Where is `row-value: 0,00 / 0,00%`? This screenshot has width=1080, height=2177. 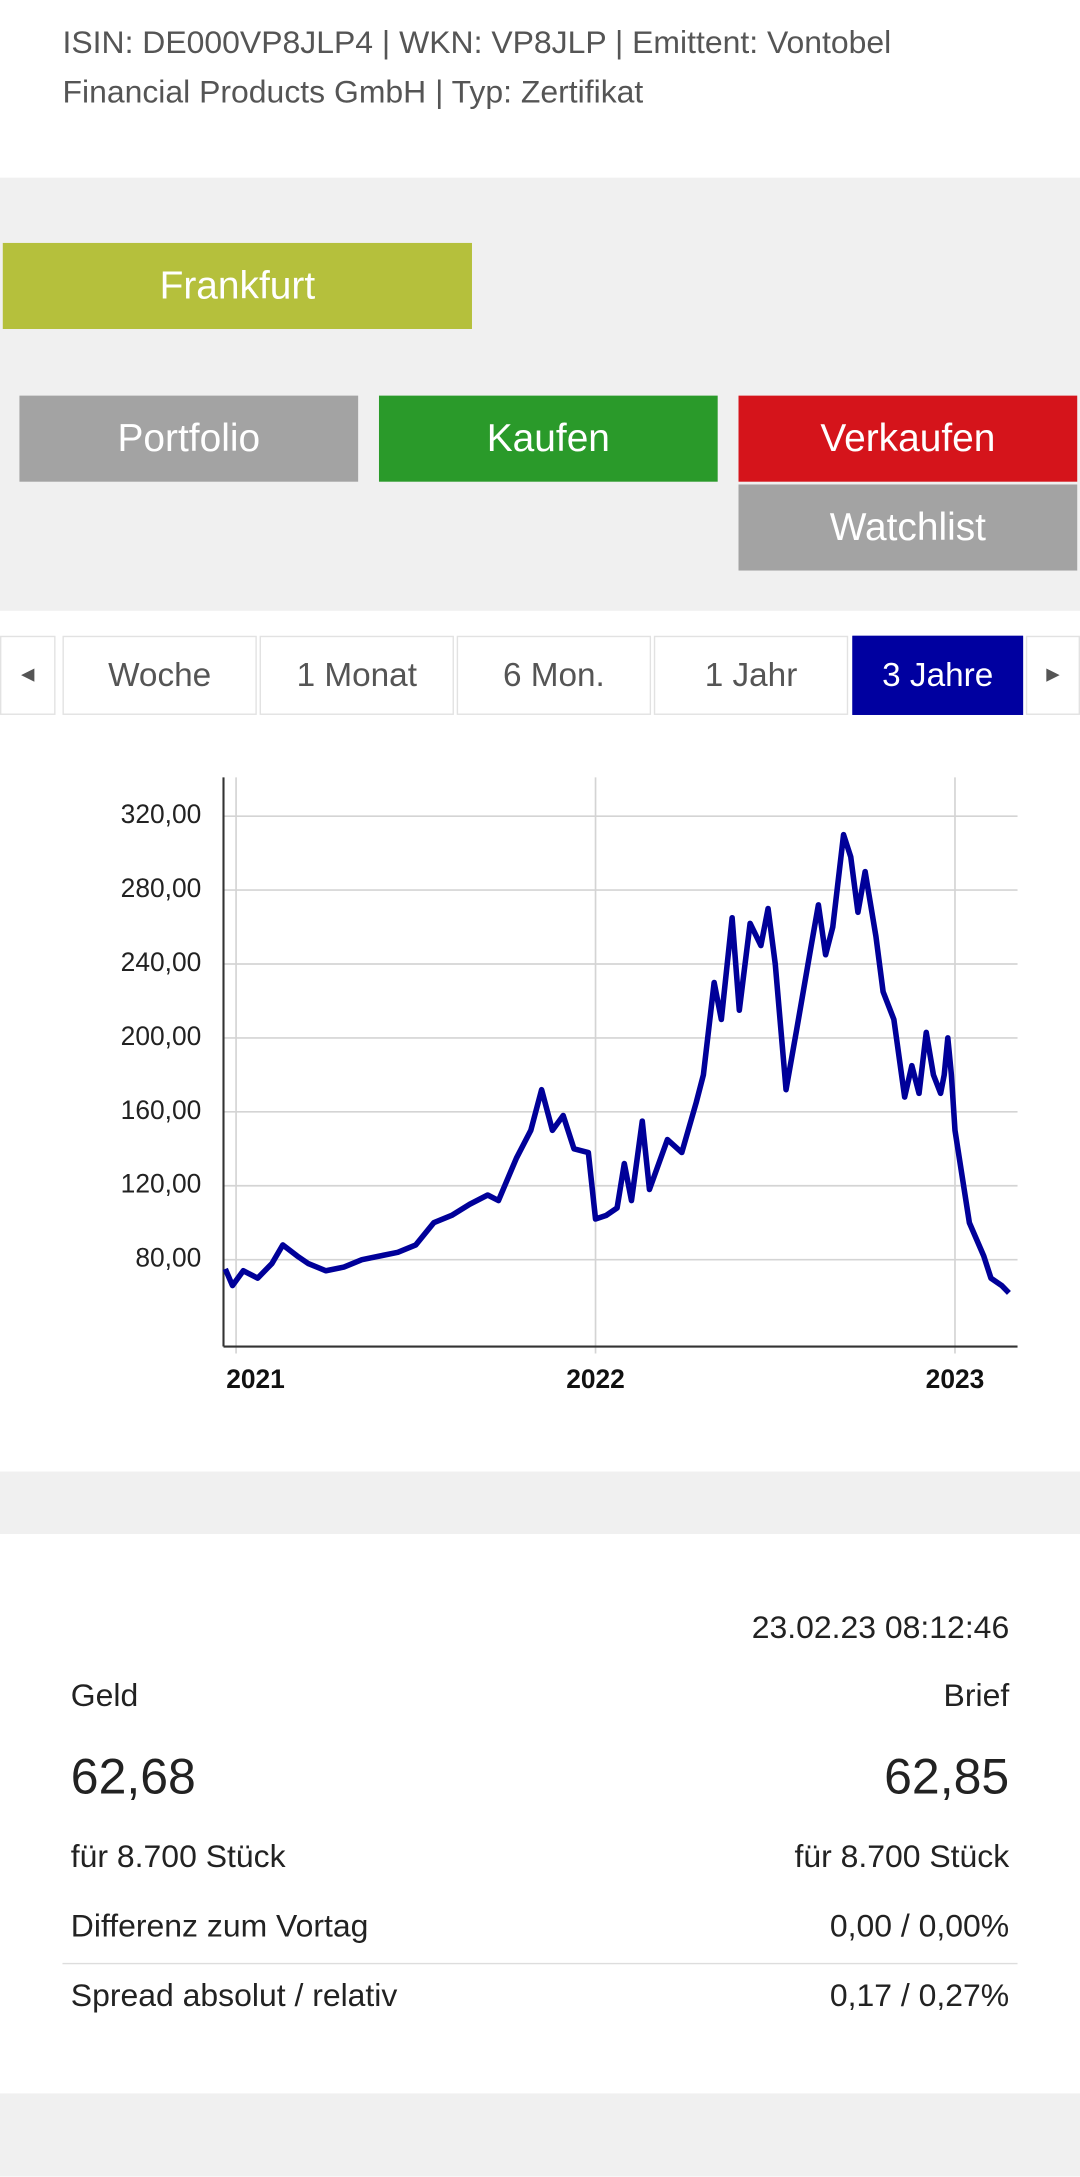 row-value: 0,00 / 0,00% is located at coordinates (919, 1925).